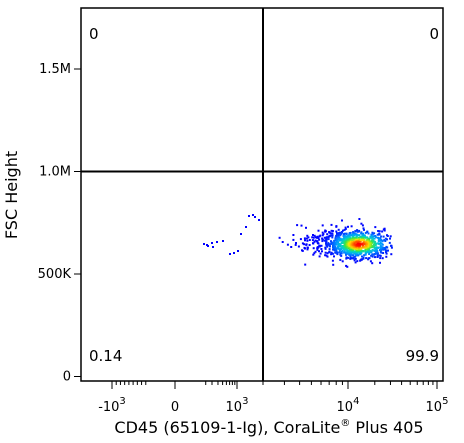 This screenshot has width=464, height=443. Describe the element at coordinates (11, 195) in the screenshot. I see `y-axis-label: FSC Height` at that location.